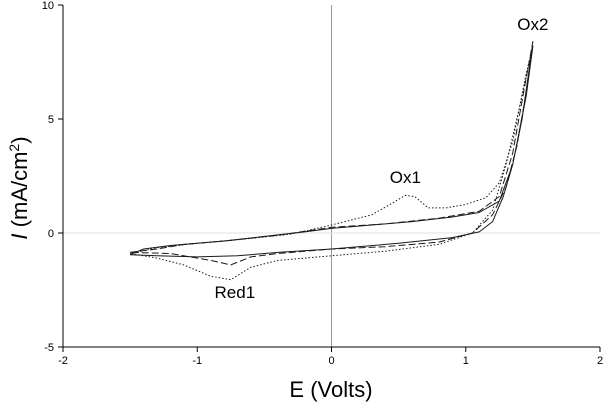 Image resolution: width=605 pixels, height=407 pixels. Describe the element at coordinates (19, 139) in the screenshot. I see `y-axis-title-close: )` at that location.